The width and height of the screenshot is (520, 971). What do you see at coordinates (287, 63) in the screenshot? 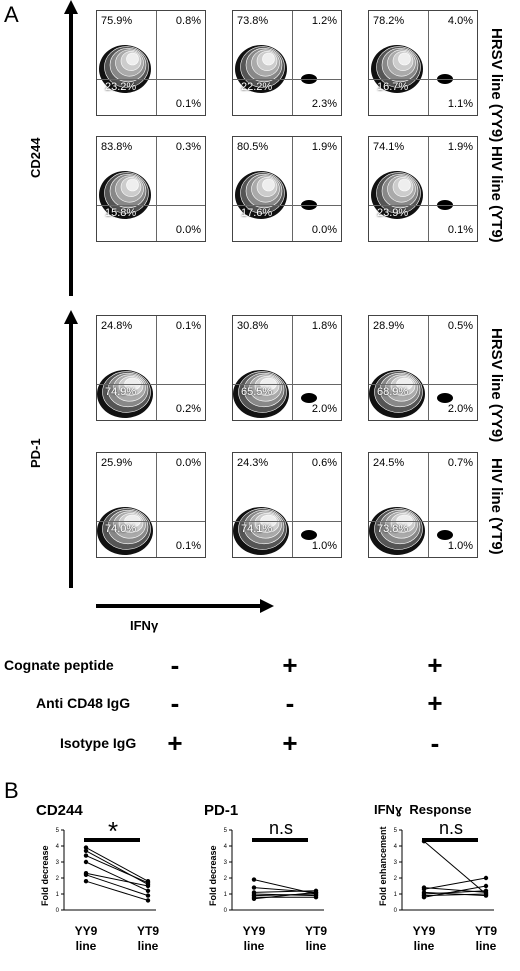
I see `facs-plot: 73.8% 1.2% 22.2% 2.3%` at bounding box center [287, 63].